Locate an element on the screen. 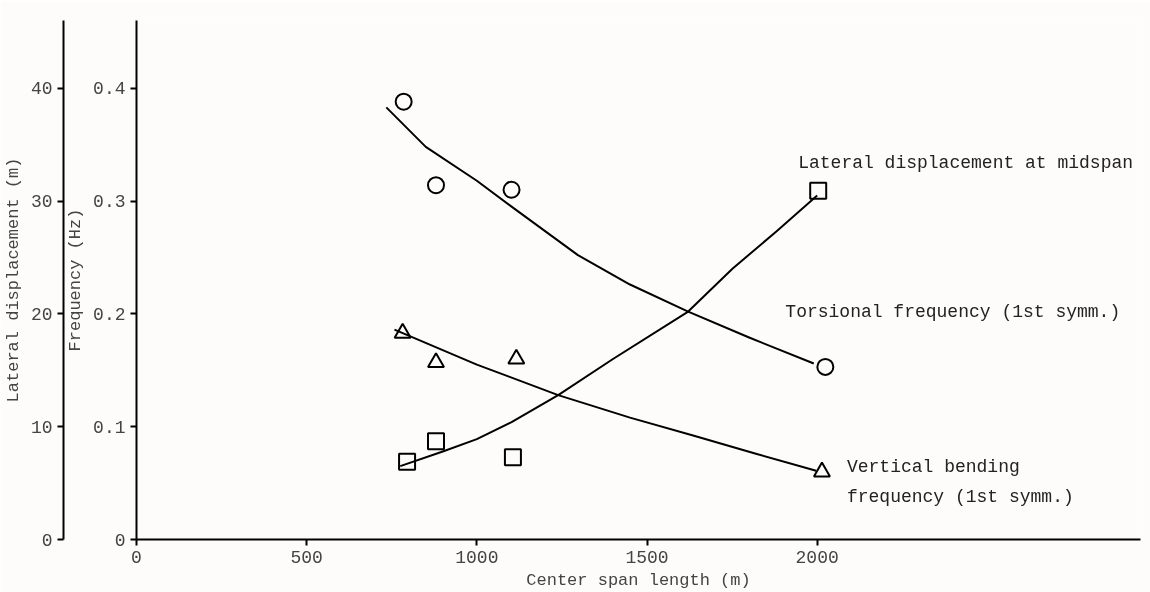 Image resolution: width=1150 pixels, height=592 pixels. y2-tick-label: 0 is located at coordinates (47, 540).